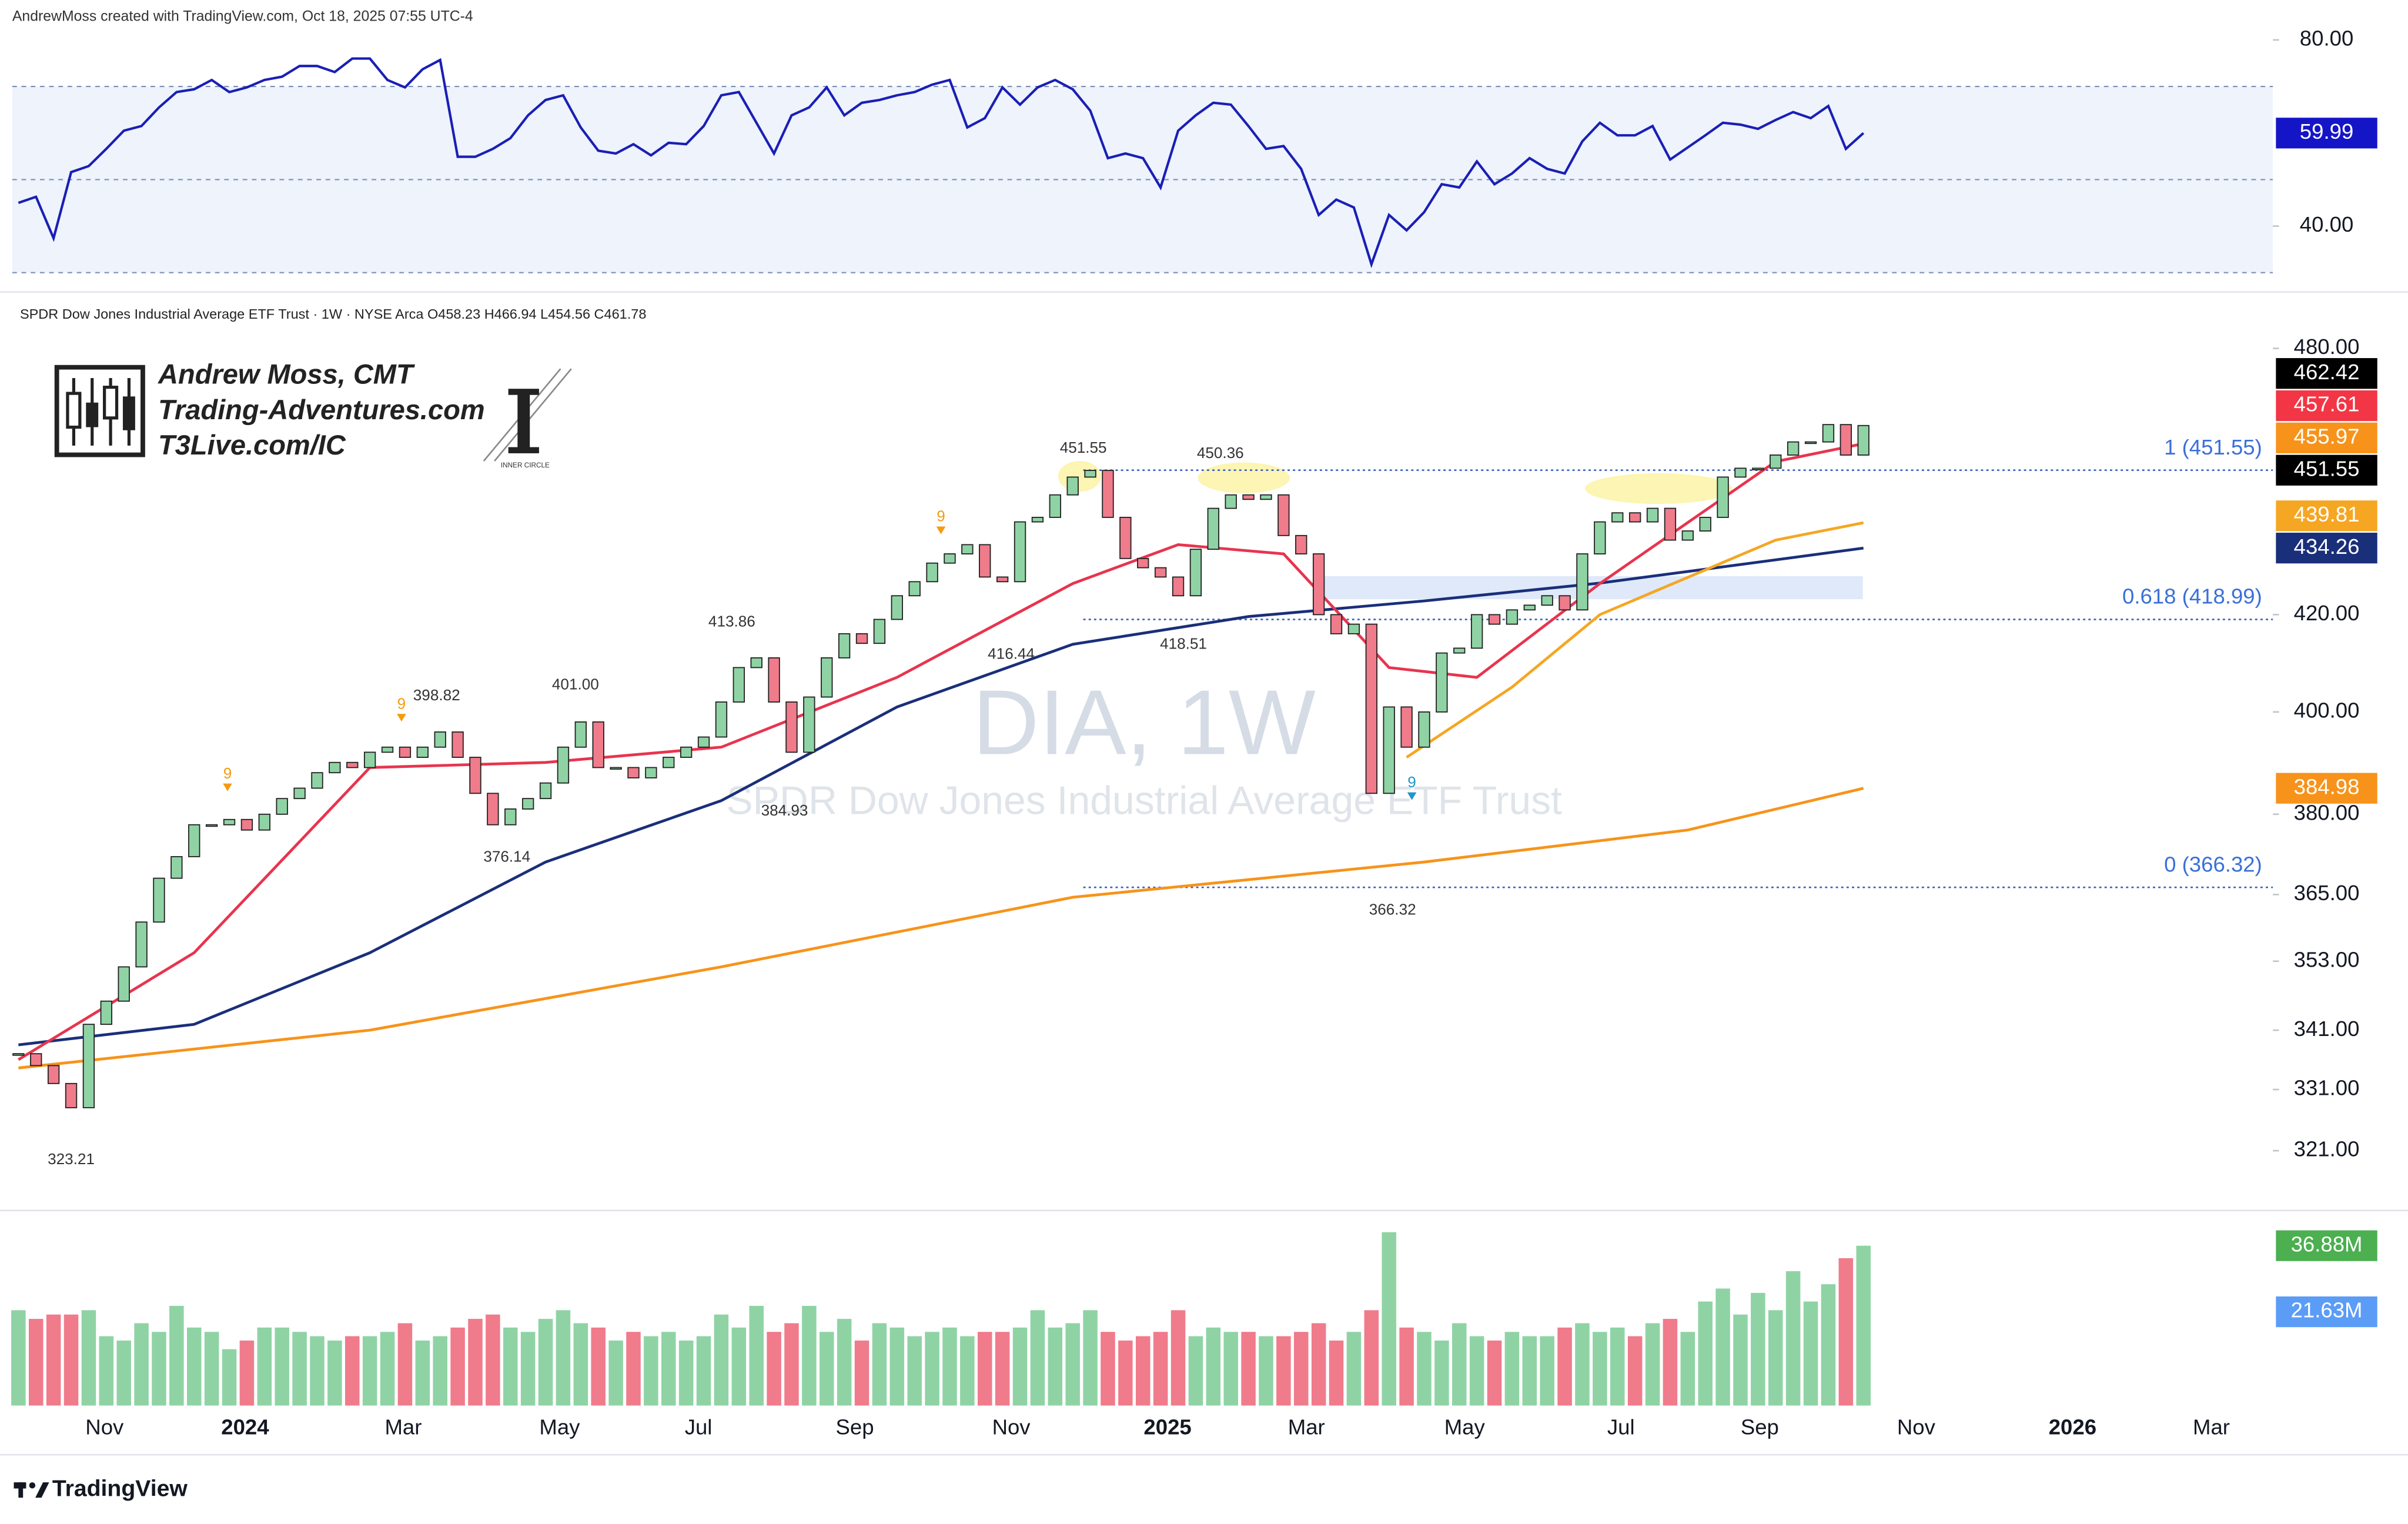  What do you see at coordinates (1916, 1427) in the screenshot?
I see `x-tick-label: Nov` at bounding box center [1916, 1427].